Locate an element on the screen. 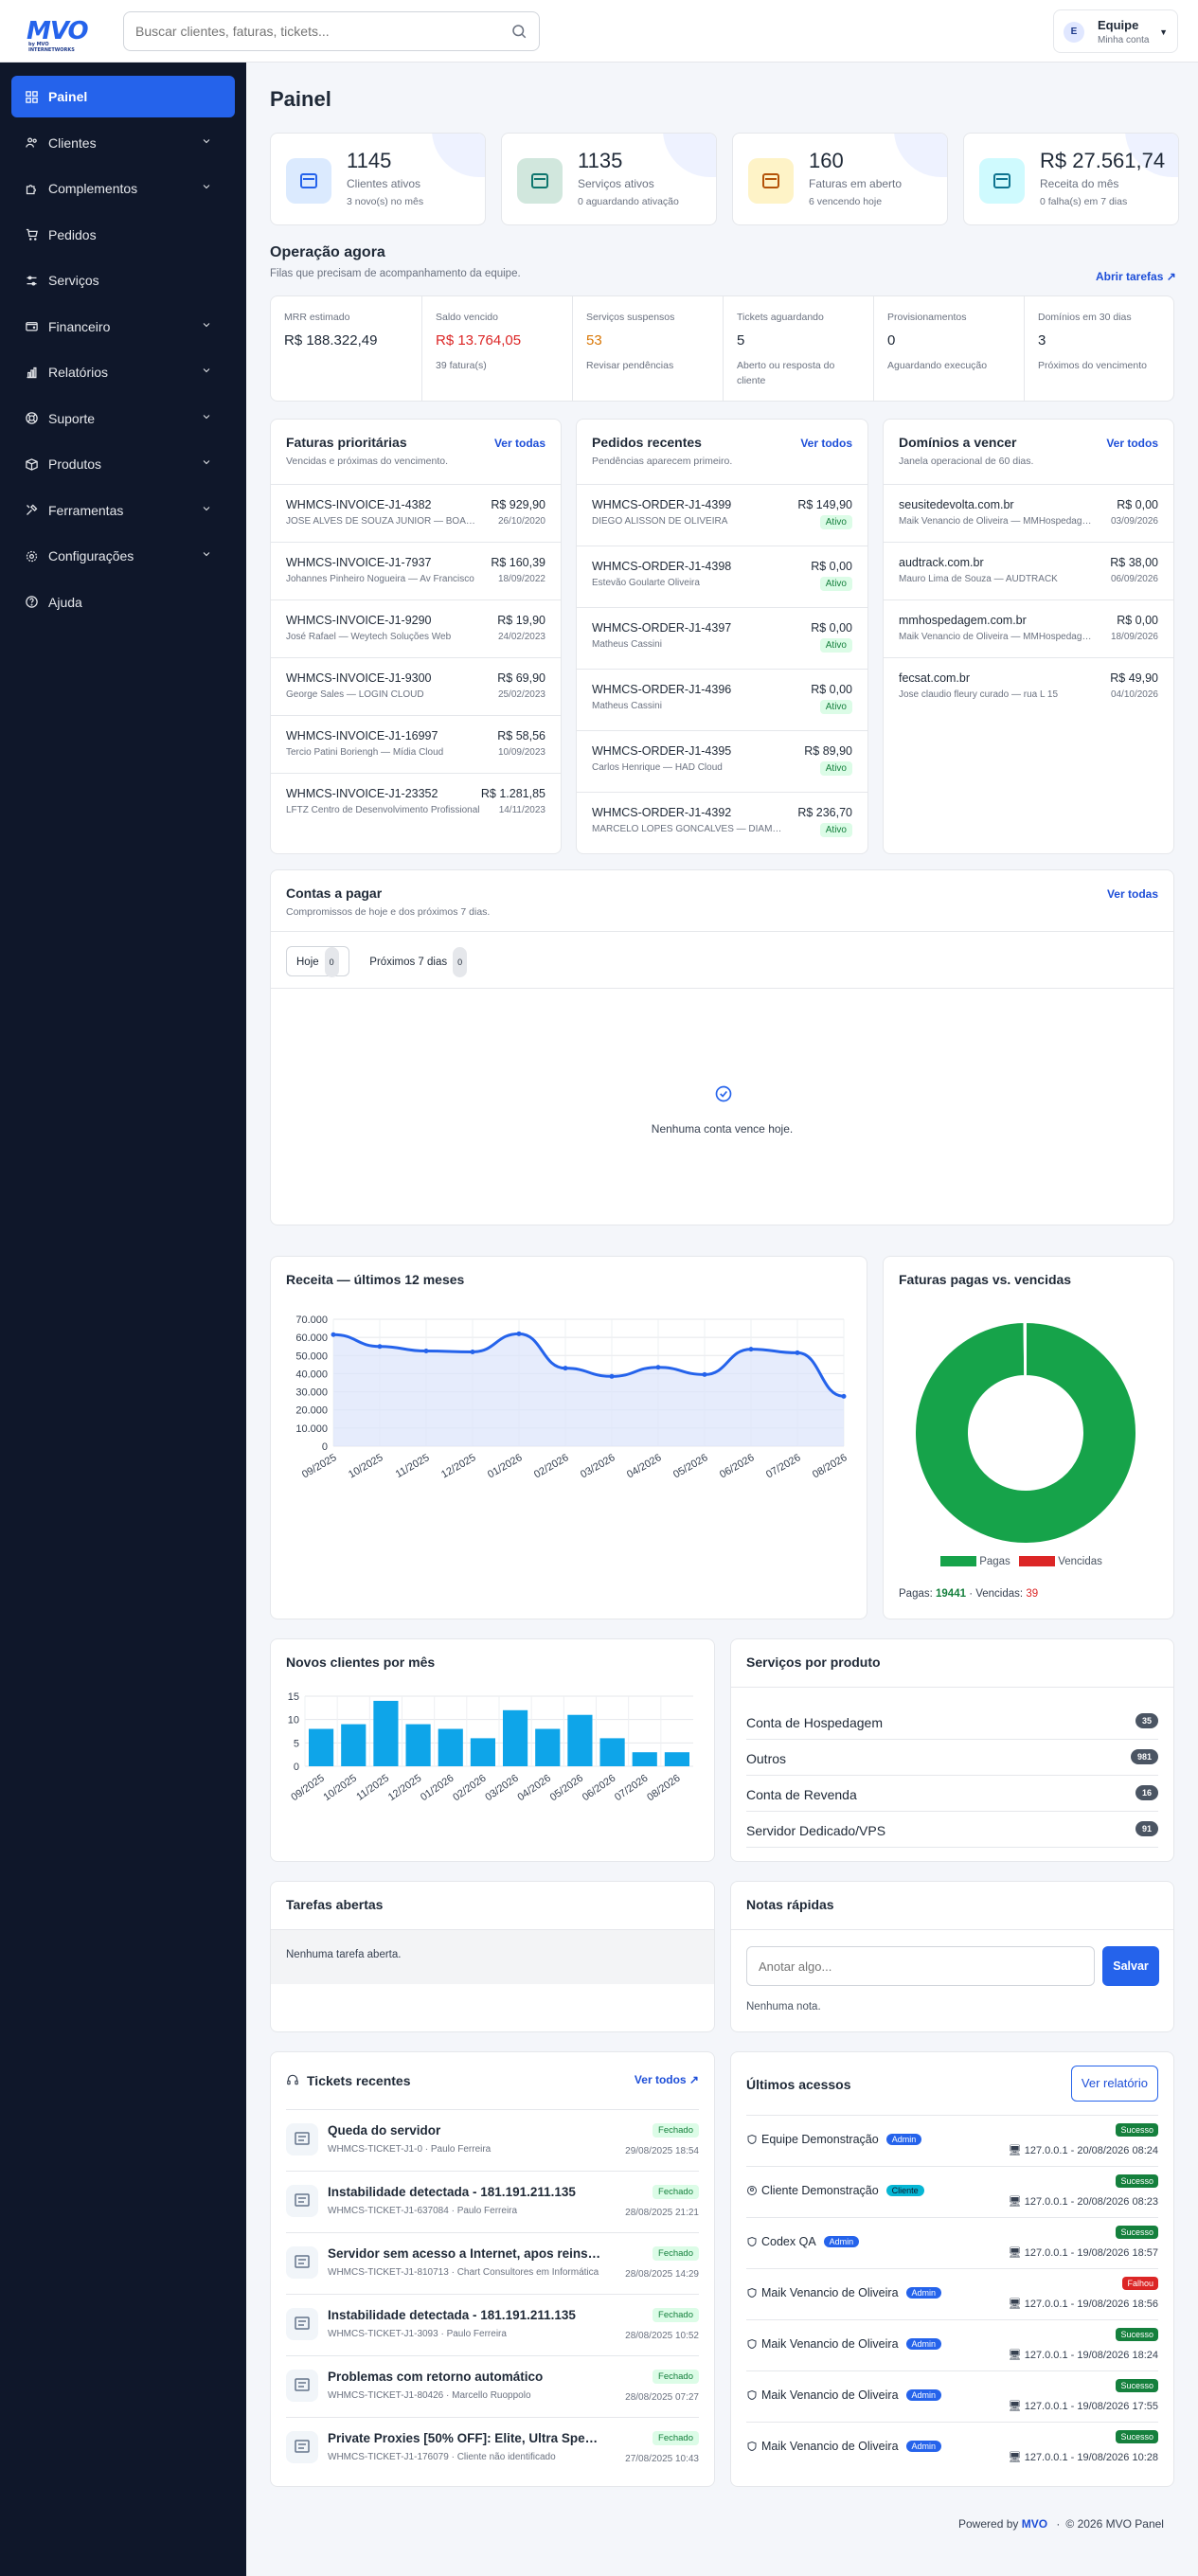 The height and width of the screenshot is (2576, 1198). sidebar-item-servicos: Serviços is located at coordinates (123, 280).